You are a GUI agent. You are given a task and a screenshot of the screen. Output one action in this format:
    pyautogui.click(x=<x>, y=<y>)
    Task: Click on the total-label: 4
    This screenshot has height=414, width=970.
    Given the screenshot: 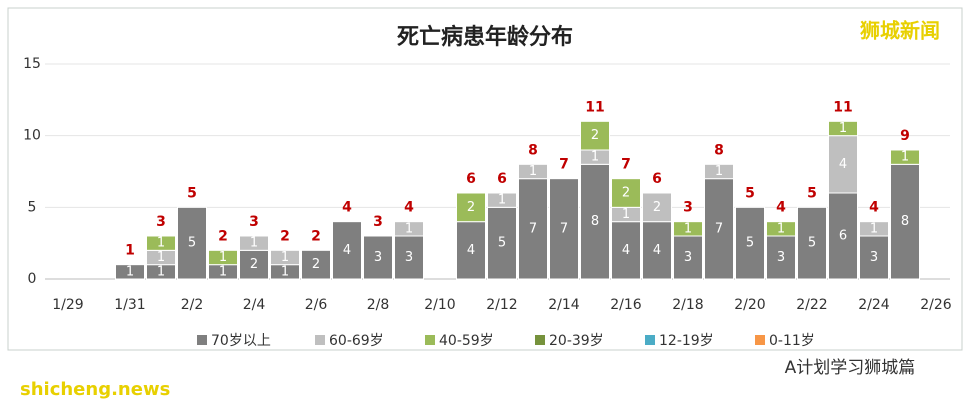 What is the action you would take?
    pyautogui.click(x=347, y=208)
    